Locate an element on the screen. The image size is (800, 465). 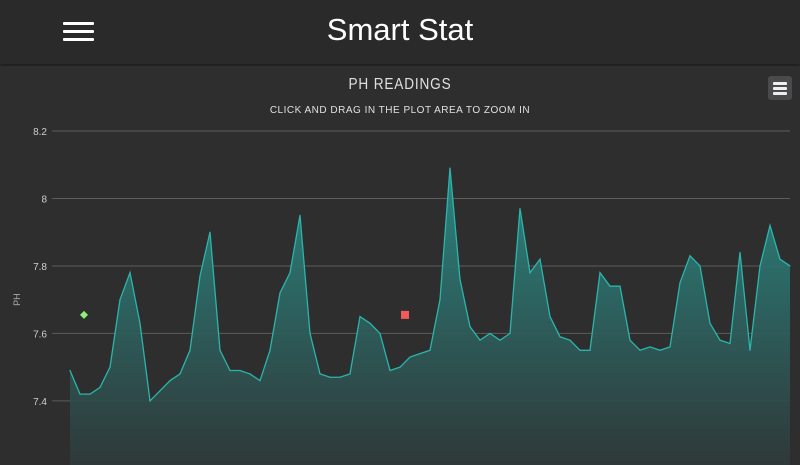
app-header: Smart Stat is located at coordinates (400, 32).